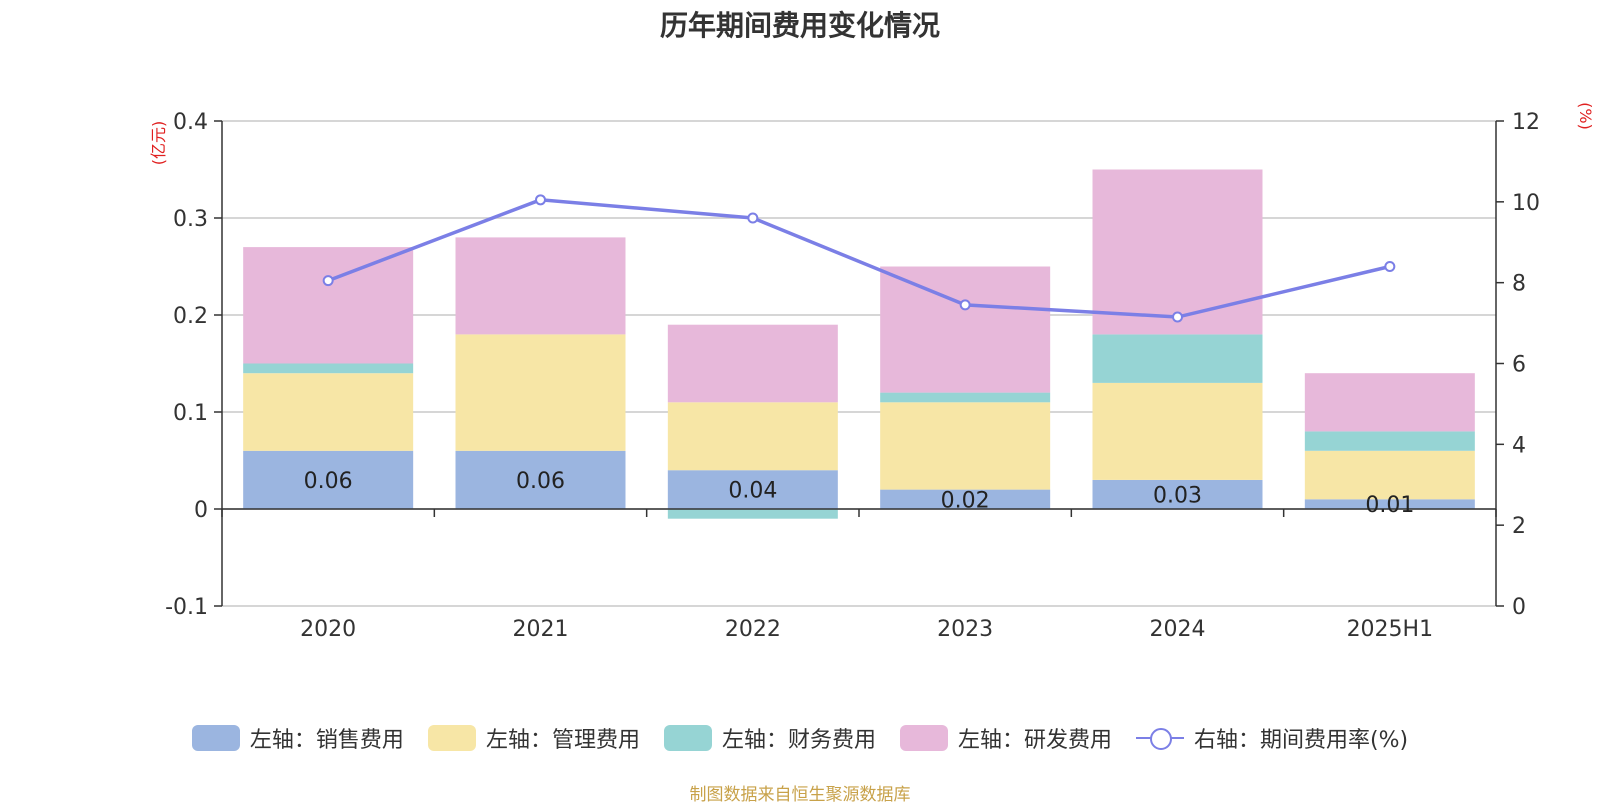 The image size is (1600, 805). I want to click on left-axis-tick-label: 0.1, so click(190, 413).